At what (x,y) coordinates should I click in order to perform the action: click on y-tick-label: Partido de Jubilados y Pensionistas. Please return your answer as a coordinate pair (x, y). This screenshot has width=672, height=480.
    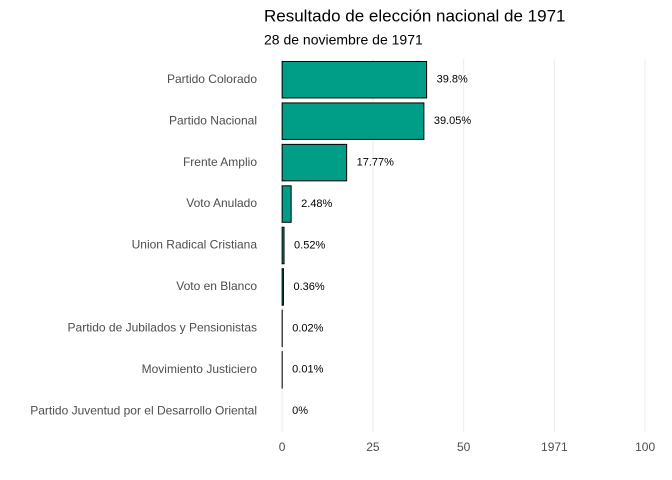
    Looking at the image, I should click on (162, 328).